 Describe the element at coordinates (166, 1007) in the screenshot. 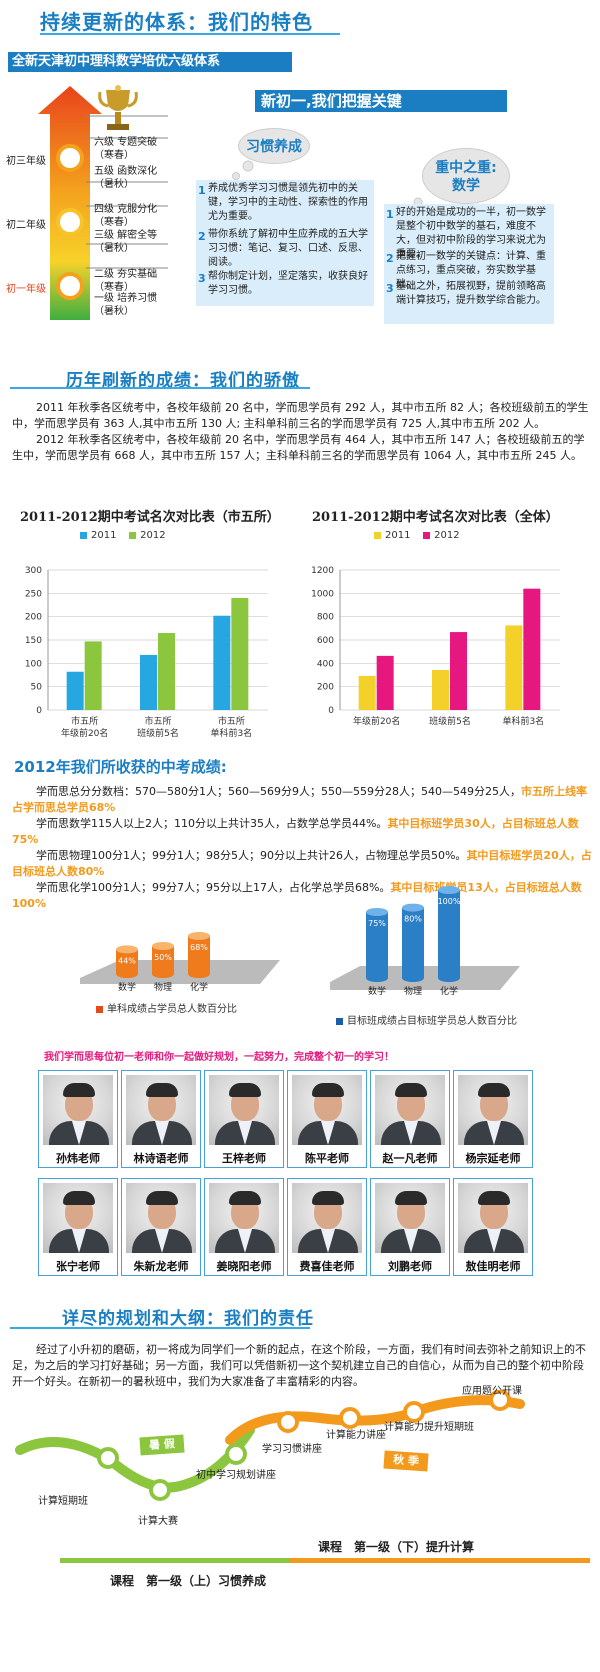

I see `chart3-legend: 单科成绩占学员总人数百分比` at that location.